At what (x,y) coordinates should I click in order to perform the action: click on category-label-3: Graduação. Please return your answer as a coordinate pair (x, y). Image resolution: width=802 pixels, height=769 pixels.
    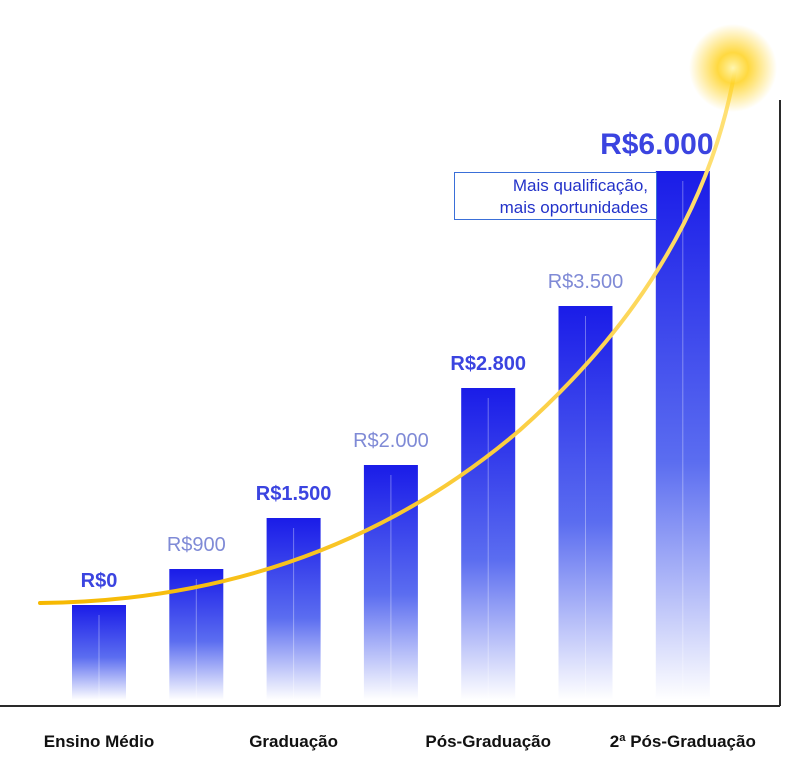
    Looking at the image, I should click on (293, 741).